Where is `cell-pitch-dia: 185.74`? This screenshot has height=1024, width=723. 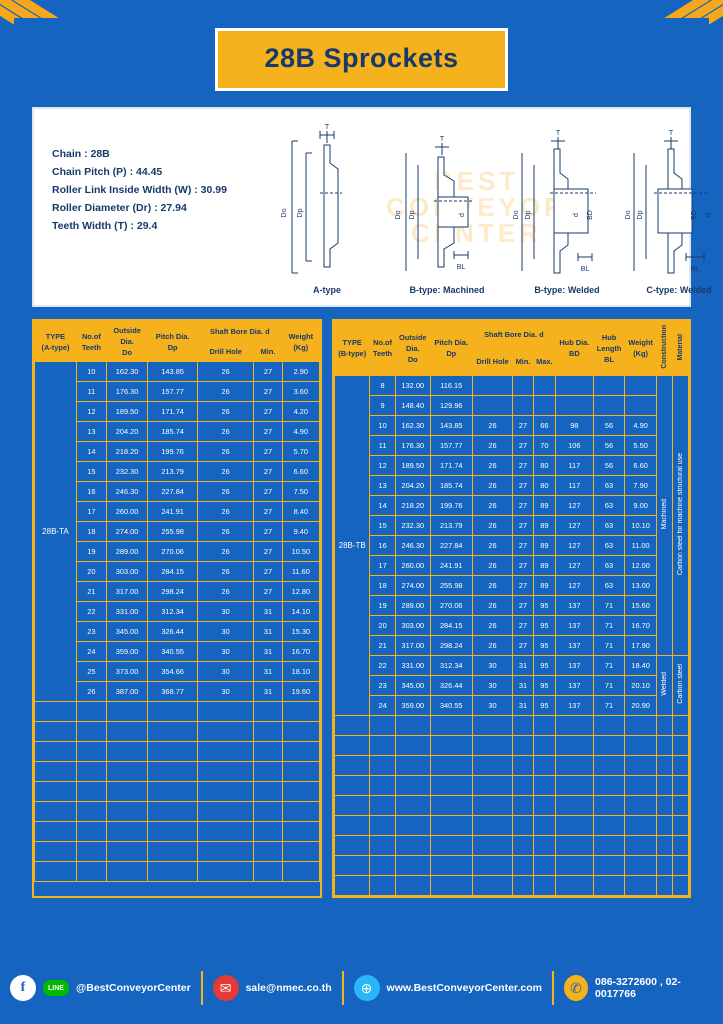
cell-pitch-dia: 185.74 is located at coordinates (451, 485).